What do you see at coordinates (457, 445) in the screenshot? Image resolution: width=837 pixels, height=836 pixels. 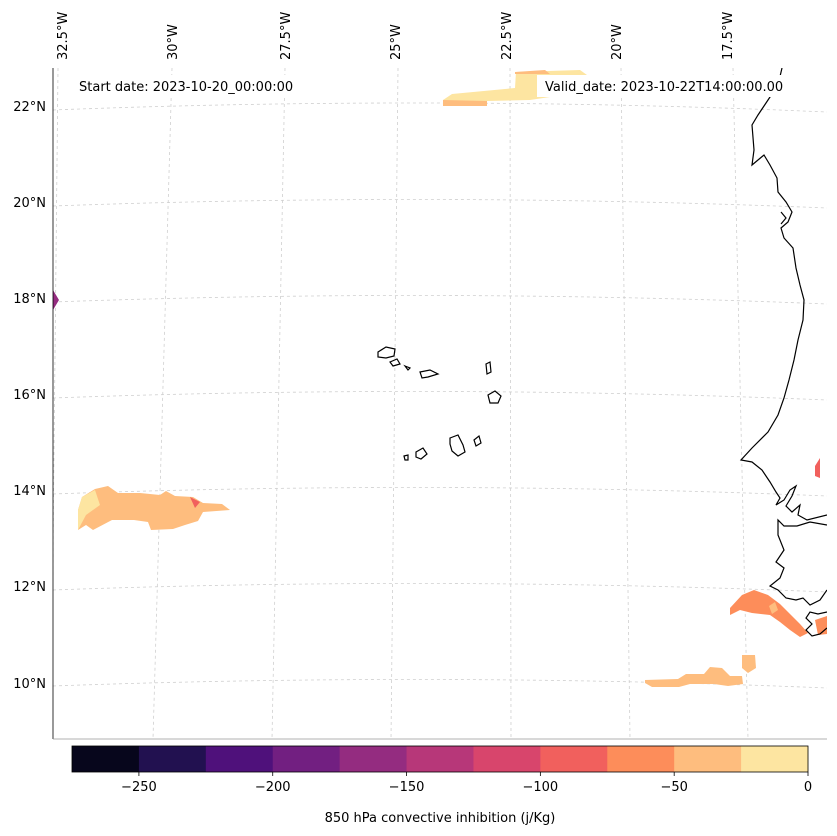 I see `island-santiago` at bounding box center [457, 445].